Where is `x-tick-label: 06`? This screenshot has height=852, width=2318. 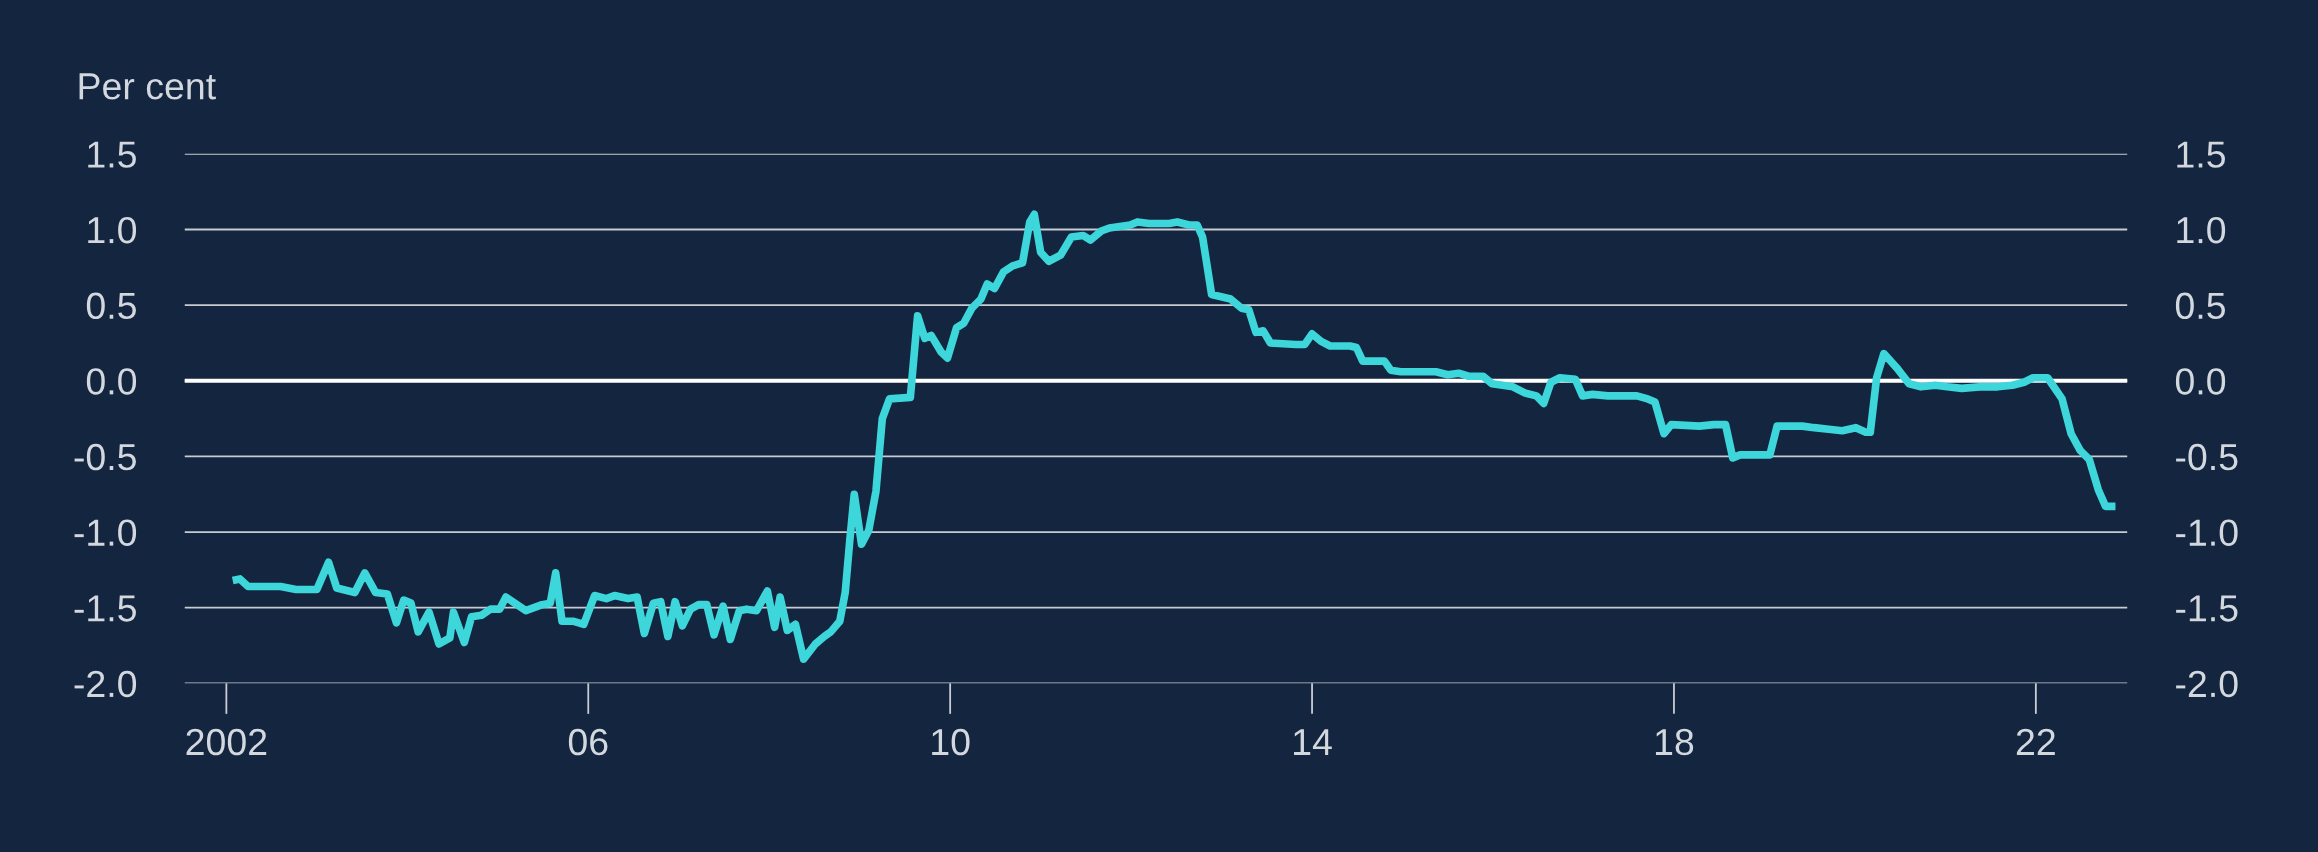 x-tick-label: 06 is located at coordinates (588, 742).